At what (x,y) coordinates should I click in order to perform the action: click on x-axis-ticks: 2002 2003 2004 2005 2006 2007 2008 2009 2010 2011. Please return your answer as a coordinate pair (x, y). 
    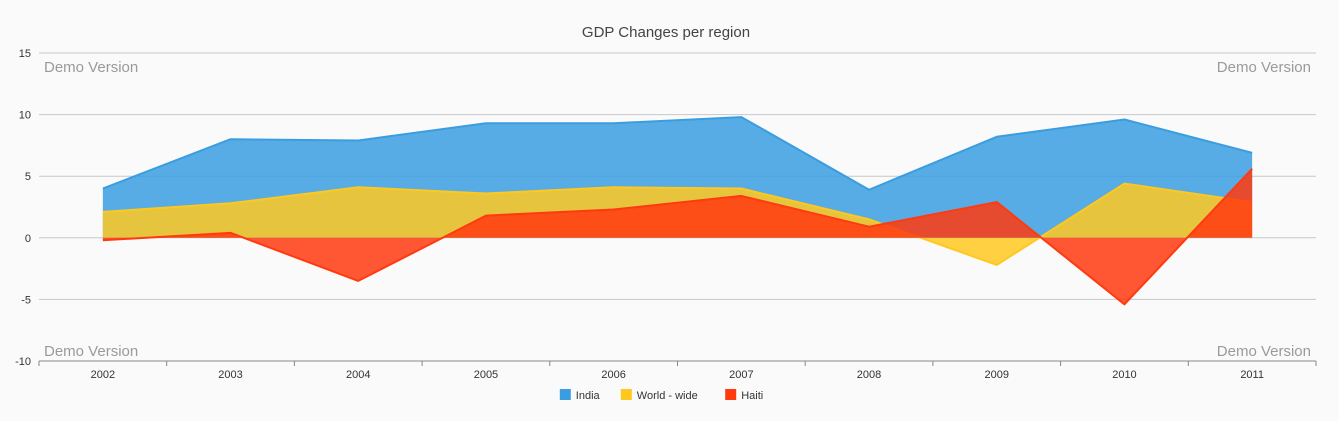
    Looking at the image, I should click on (677, 375).